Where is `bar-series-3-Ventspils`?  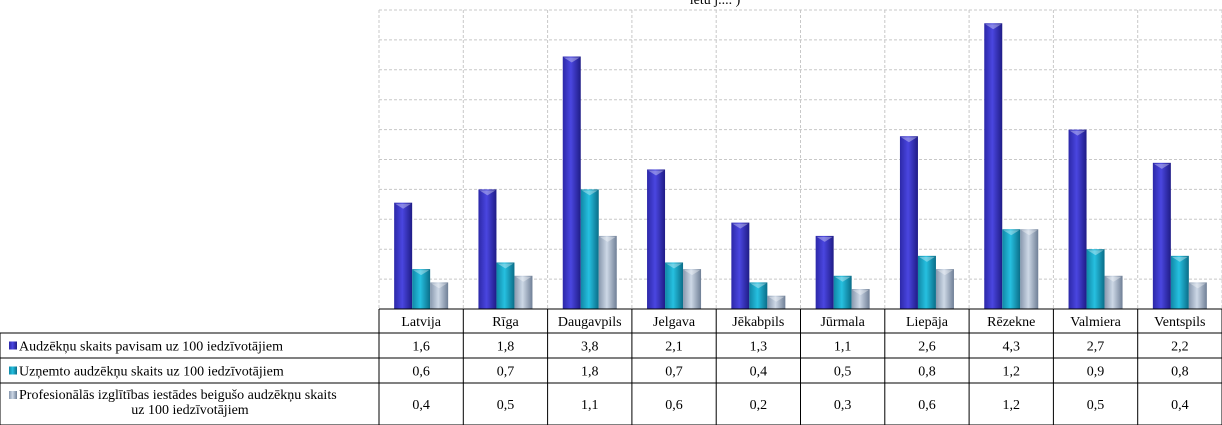
bar-series-3-Ventspils is located at coordinates (1197, 295).